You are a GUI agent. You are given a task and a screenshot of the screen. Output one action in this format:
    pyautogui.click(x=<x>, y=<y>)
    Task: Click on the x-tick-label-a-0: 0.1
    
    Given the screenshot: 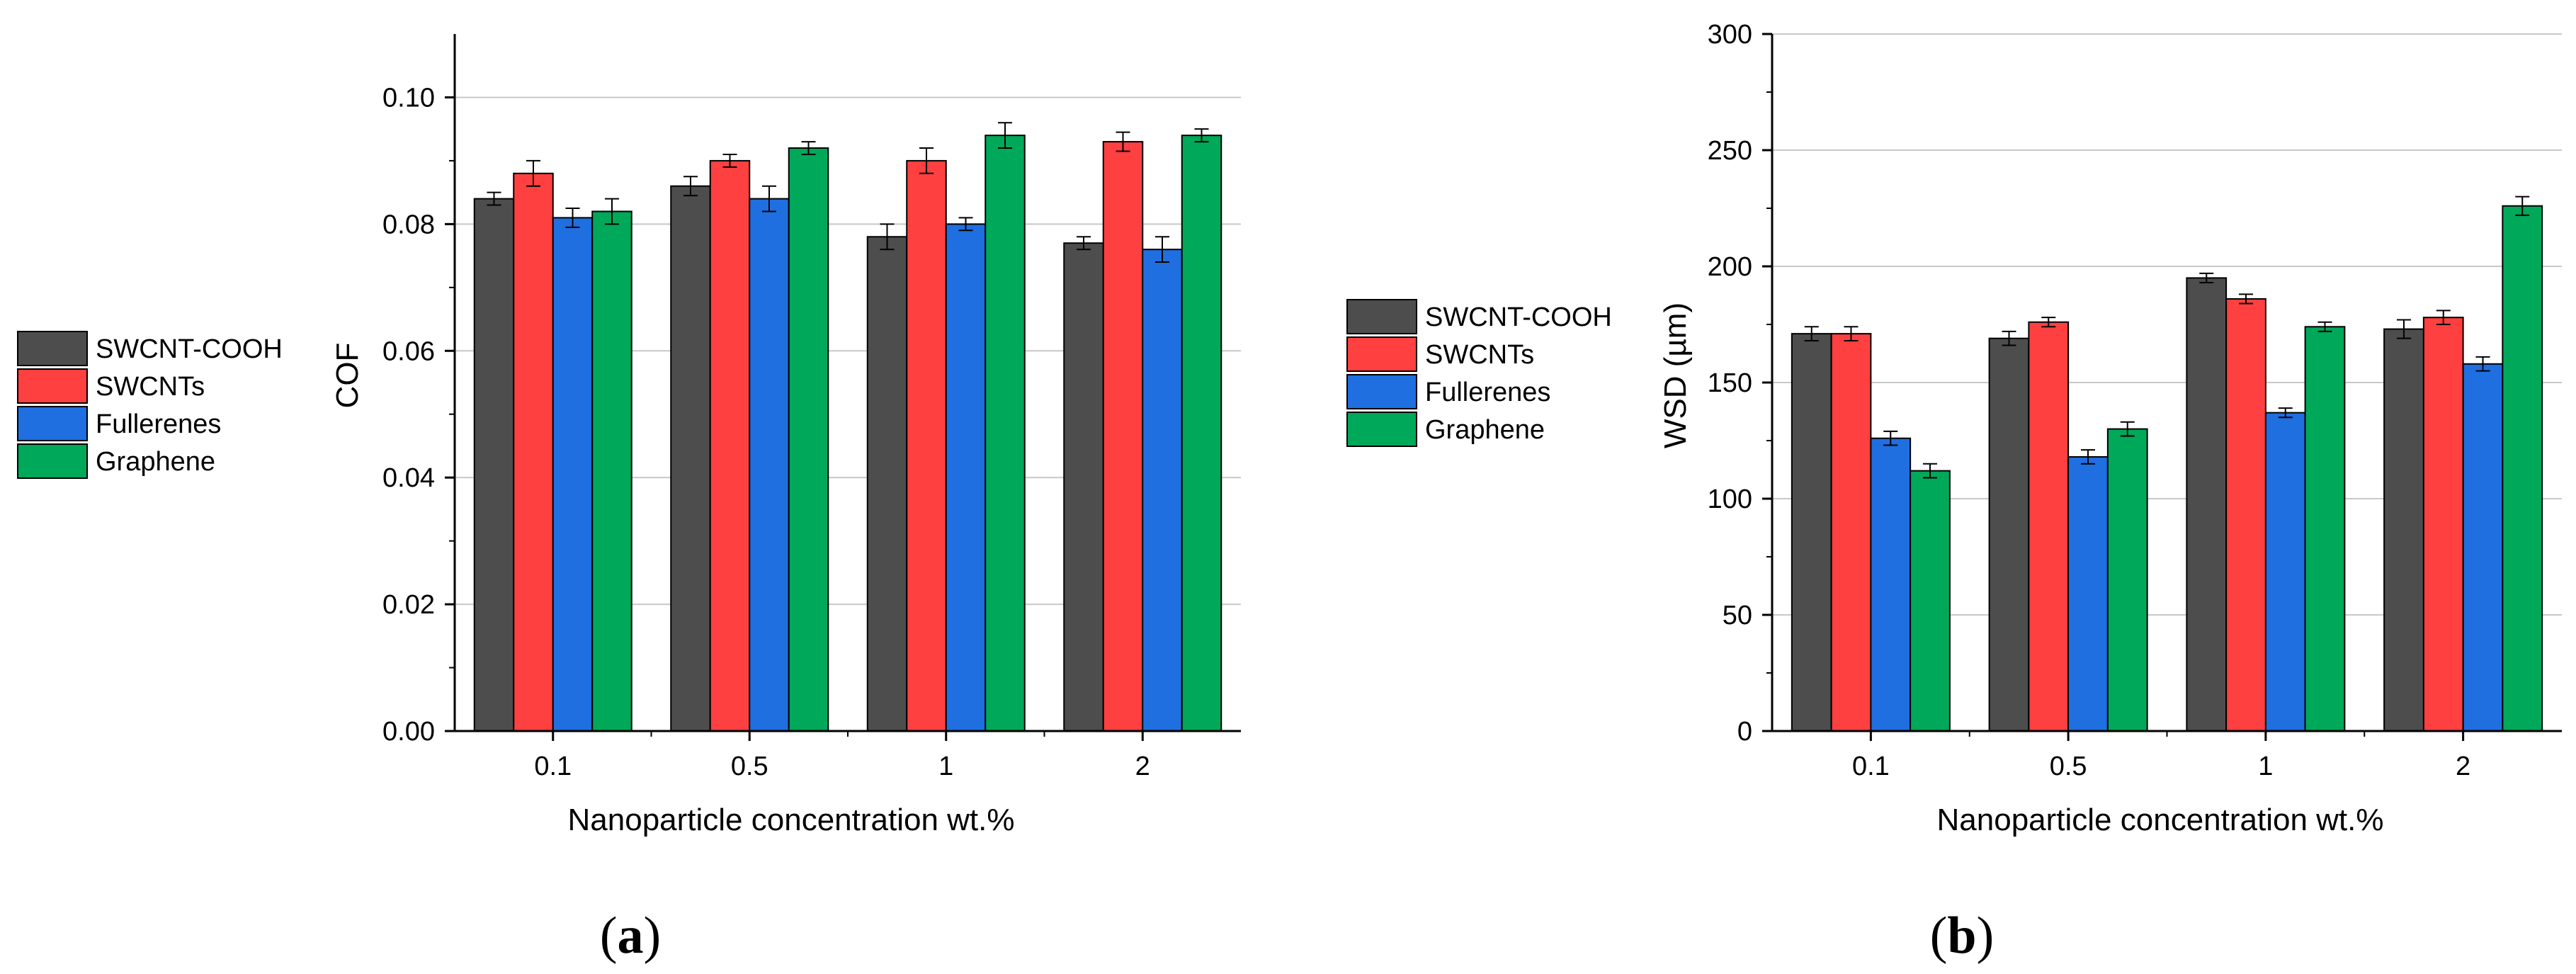 What is the action you would take?
    pyautogui.click(x=553, y=767)
    